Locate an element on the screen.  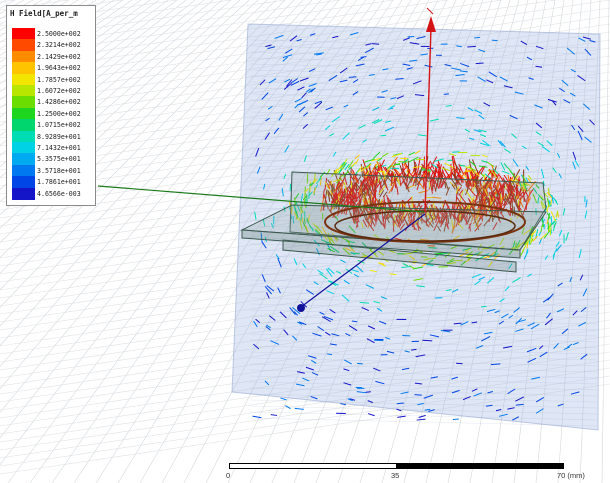
grid-line is located at coordinates (62, 42).